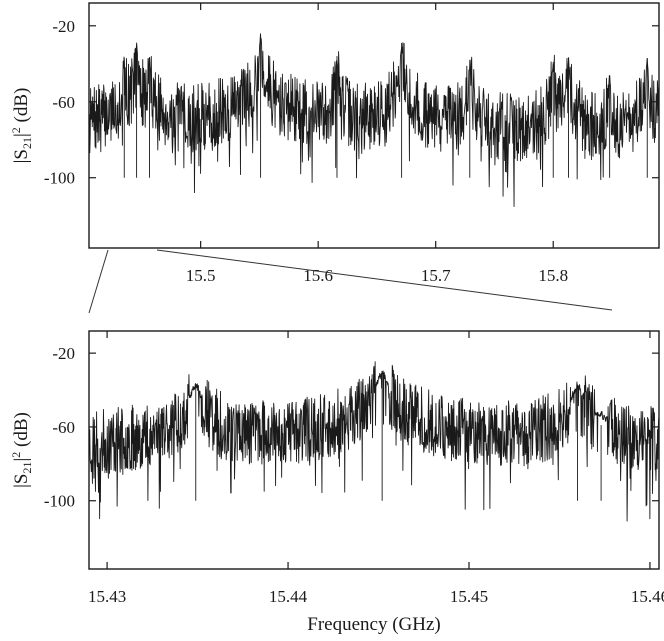 This screenshot has width=664, height=641. What do you see at coordinates (201, 275) in the screenshot?
I see `x-tick-label: 15.5` at bounding box center [201, 275].